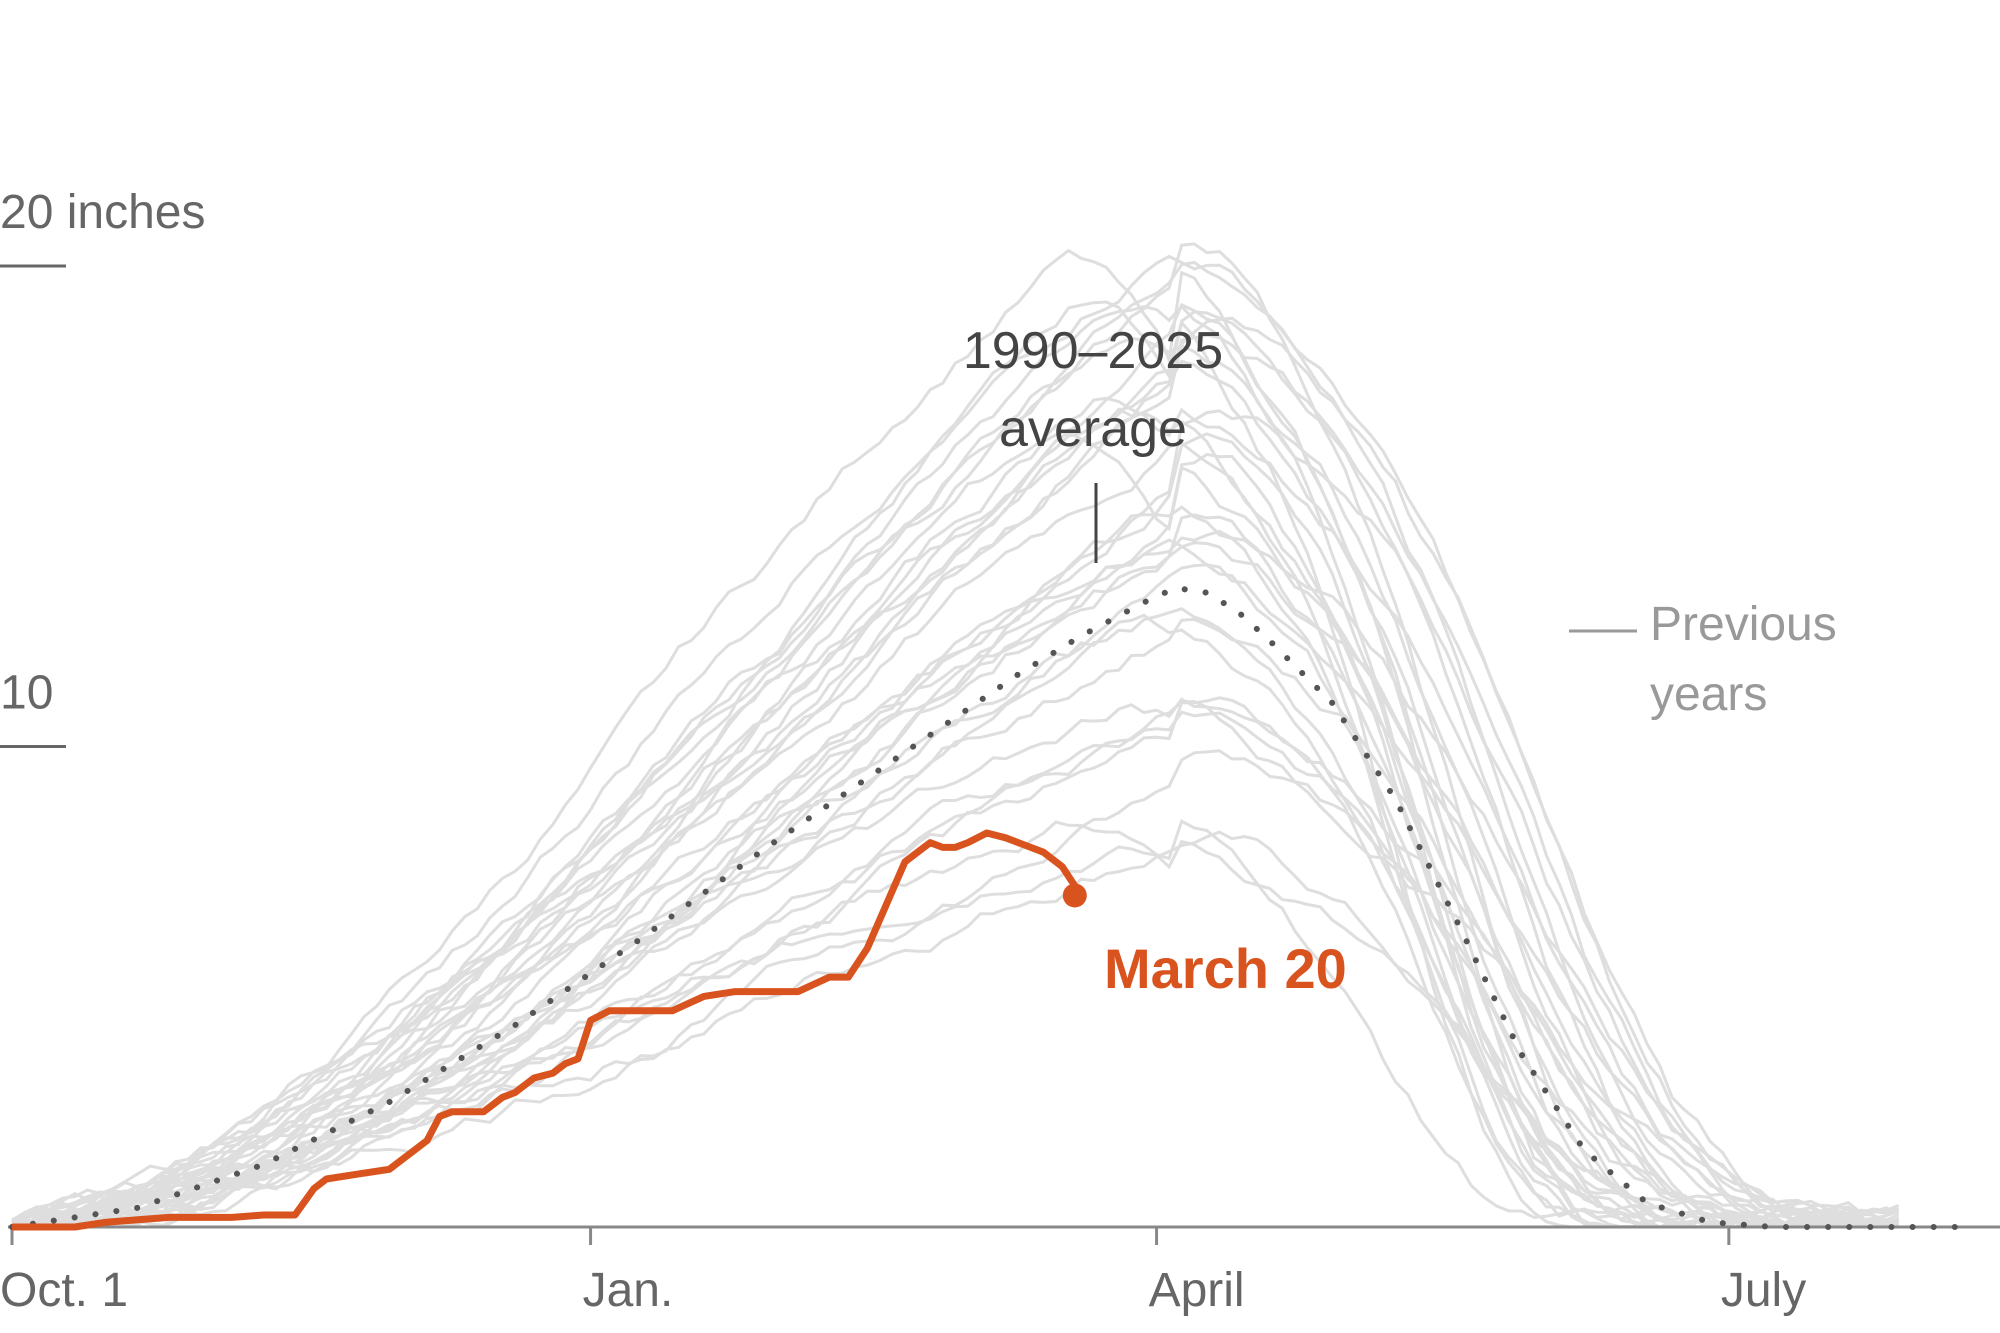  What do you see at coordinates (1093, 429) in the screenshot?
I see `average-label-line2: average` at bounding box center [1093, 429].